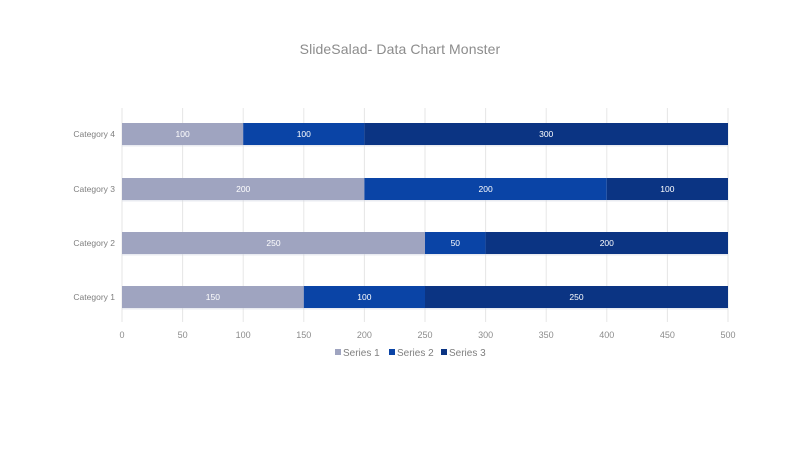  What do you see at coordinates (727, 335) in the screenshot?
I see `x-tick-label: 500` at bounding box center [727, 335].